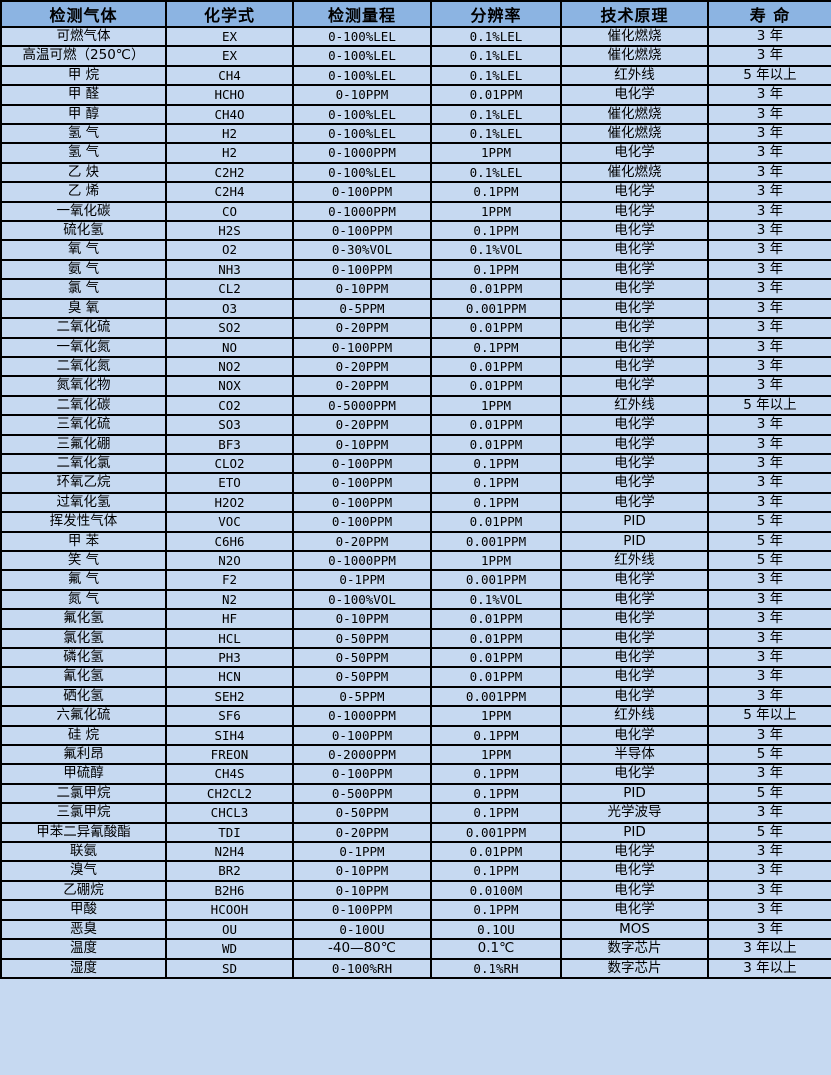 The width and height of the screenshot is (831, 1075). I want to click on formula-cell: H2, so click(229, 153).